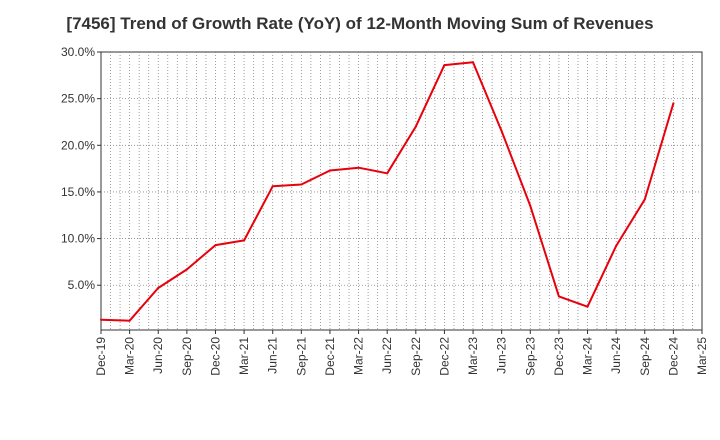  Describe the element at coordinates (387, 355) in the screenshot. I see `x-tick-label: Jun-22` at that location.